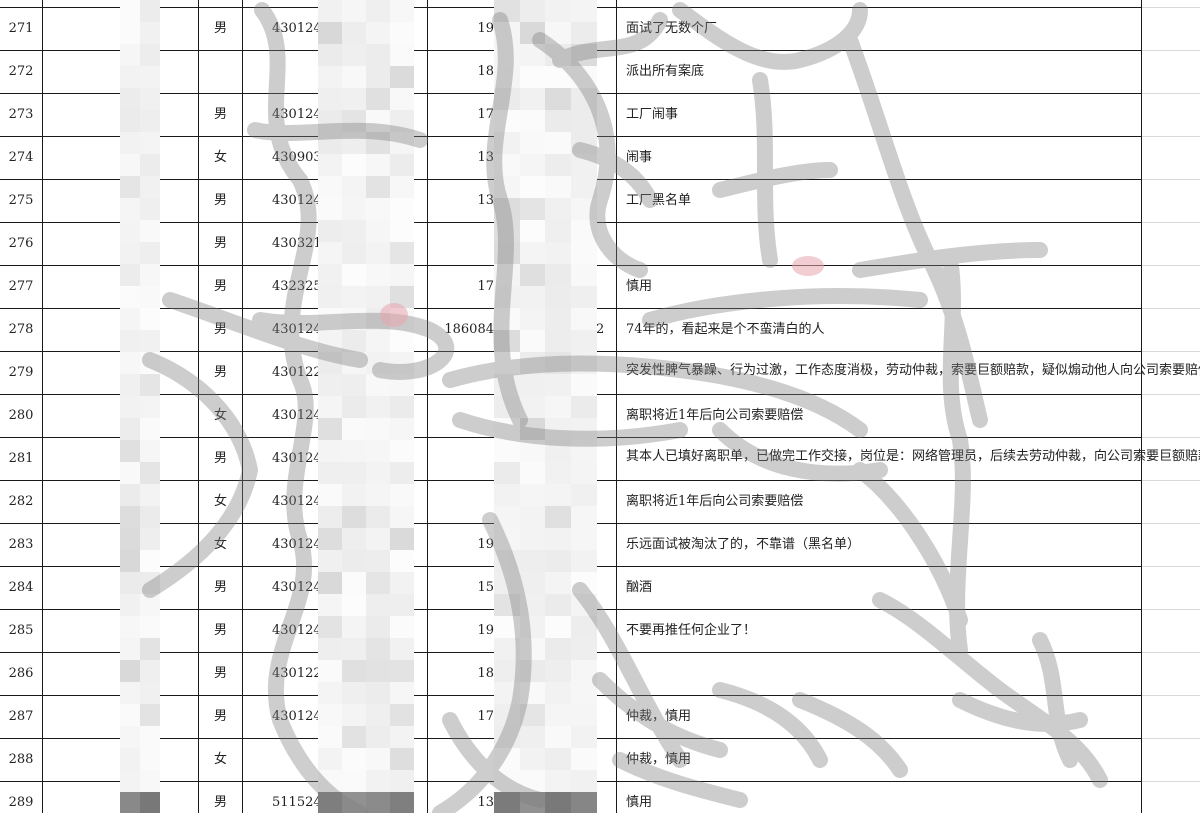 The image size is (1200, 813). Describe the element at coordinates (600, 797) in the screenshot. I see `table-row: 289廖男511524113慎用` at that location.